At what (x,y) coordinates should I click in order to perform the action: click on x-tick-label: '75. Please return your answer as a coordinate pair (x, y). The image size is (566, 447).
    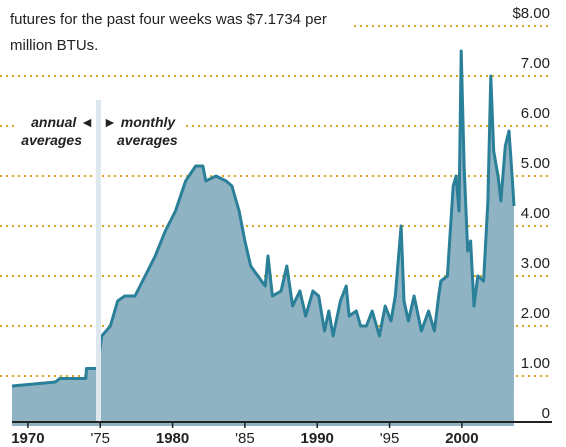
    Looking at the image, I should click on (100, 438).